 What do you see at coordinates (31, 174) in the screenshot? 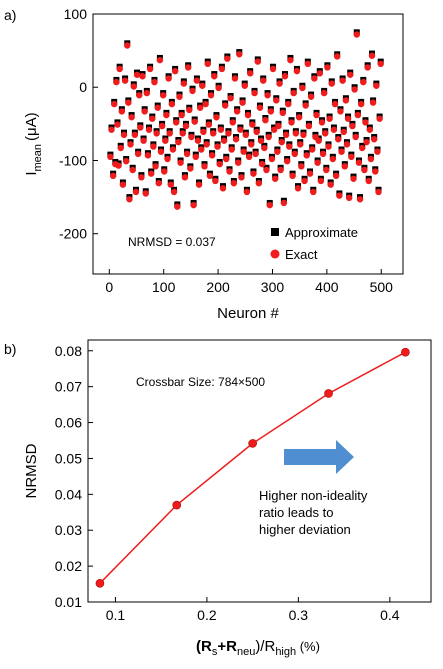
I see `ylabel-main: I` at bounding box center [31, 174].